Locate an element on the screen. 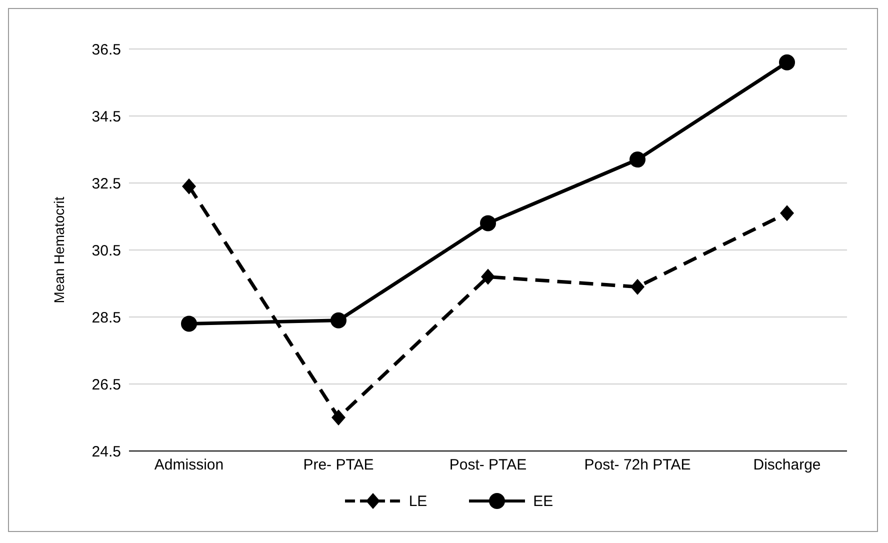 The height and width of the screenshot is (543, 888). y-tick-label: 36.5 is located at coordinates (106, 49).